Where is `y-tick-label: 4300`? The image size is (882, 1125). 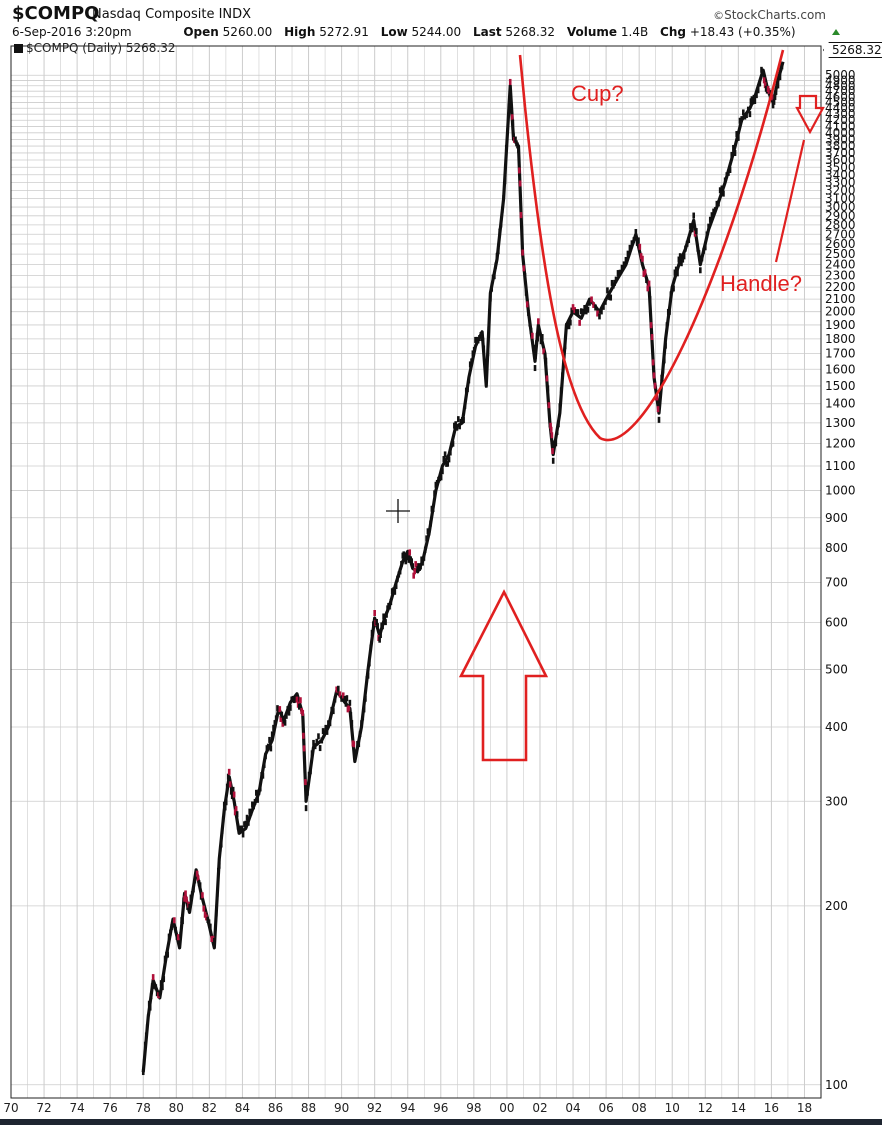 y-tick-label: 4300 is located at coordinates (840, 114).